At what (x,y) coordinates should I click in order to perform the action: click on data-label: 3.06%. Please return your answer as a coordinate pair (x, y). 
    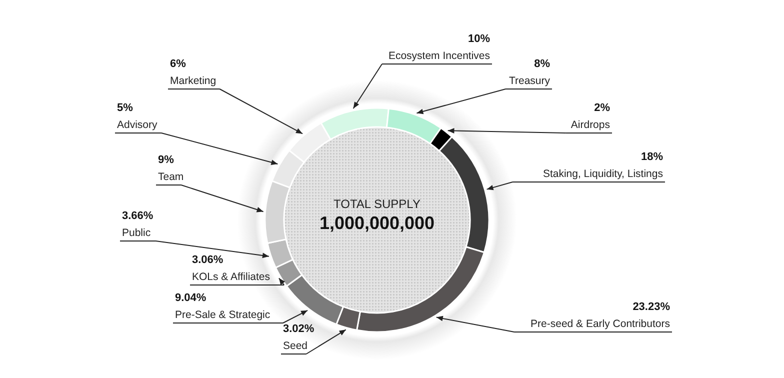
    Looking at the image, I should click on (208, 260).